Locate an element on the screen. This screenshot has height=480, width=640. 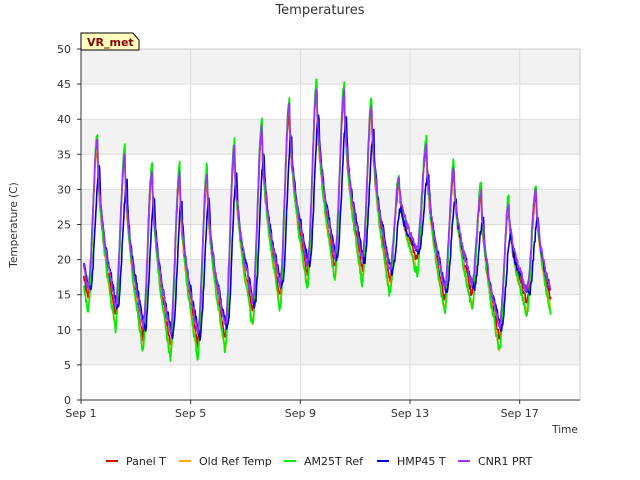
badge-label: VR_met is located at coordinates (110, 42).